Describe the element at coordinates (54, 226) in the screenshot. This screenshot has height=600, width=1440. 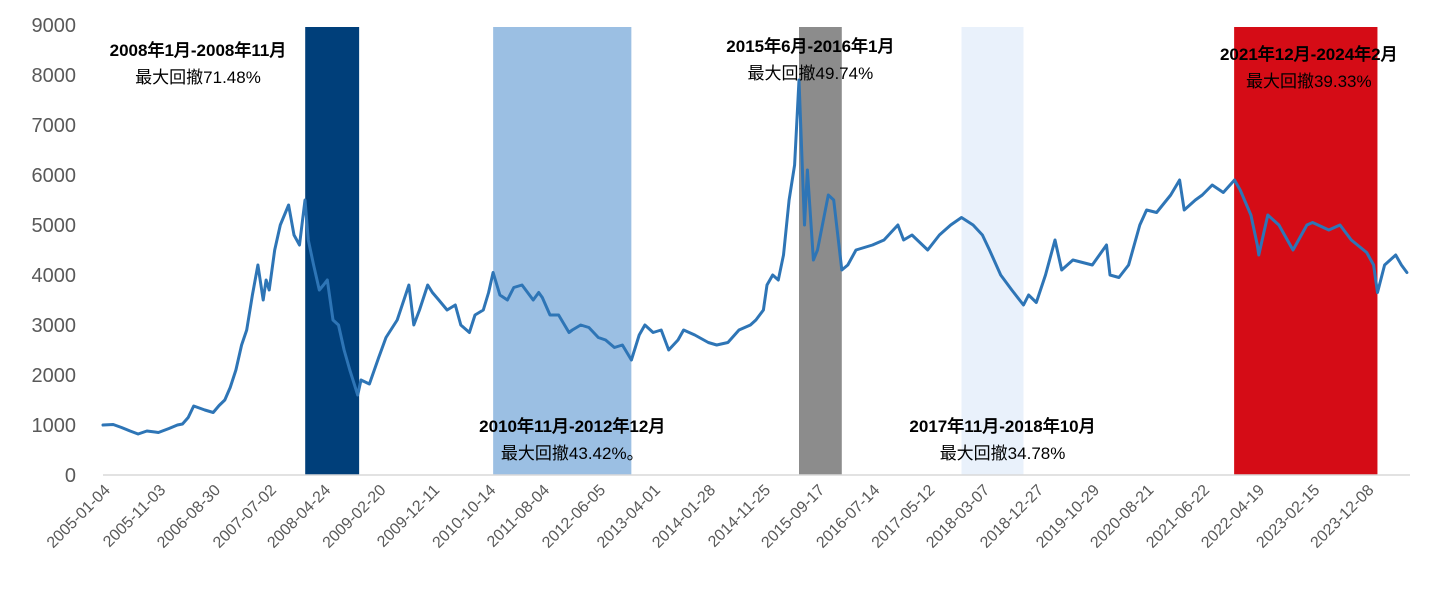
I see `y-tick-label: 5000` at that location.